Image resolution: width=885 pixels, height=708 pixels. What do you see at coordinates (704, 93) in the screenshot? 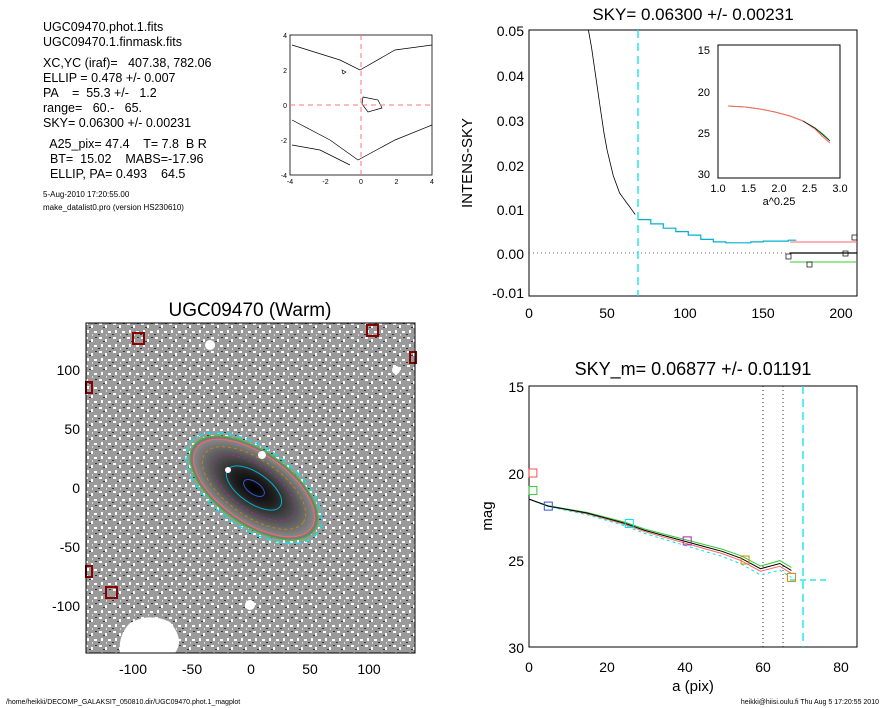
I see `inset-ytick: 20` at bounding box center [704, 93].